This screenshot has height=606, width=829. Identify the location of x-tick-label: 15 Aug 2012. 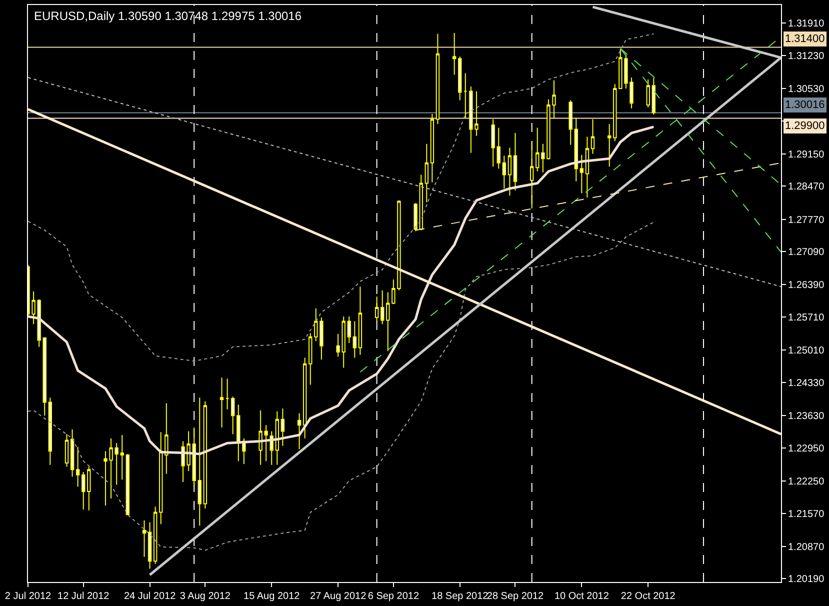
(272, 596).